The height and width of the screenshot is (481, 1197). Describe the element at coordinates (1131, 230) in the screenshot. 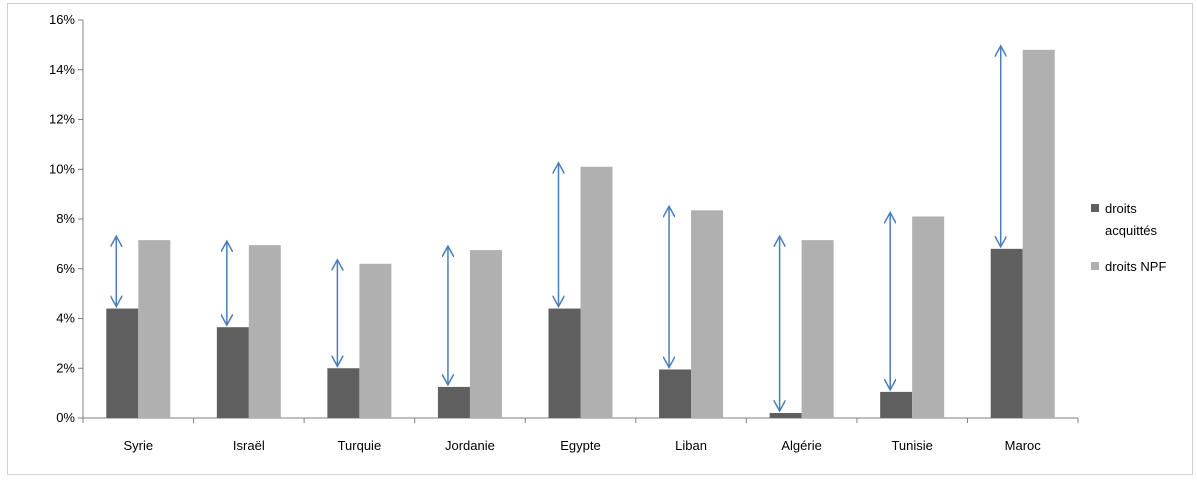

I see `legend-label: acquittés` at that location.